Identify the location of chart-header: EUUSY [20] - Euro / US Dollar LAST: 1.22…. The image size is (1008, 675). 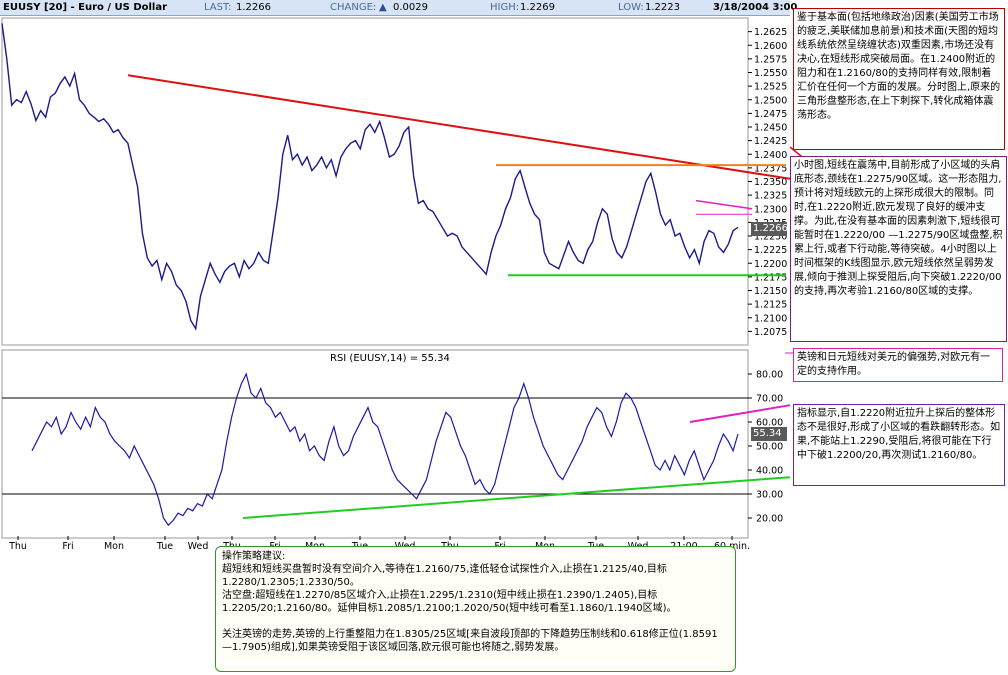
(398, 8).